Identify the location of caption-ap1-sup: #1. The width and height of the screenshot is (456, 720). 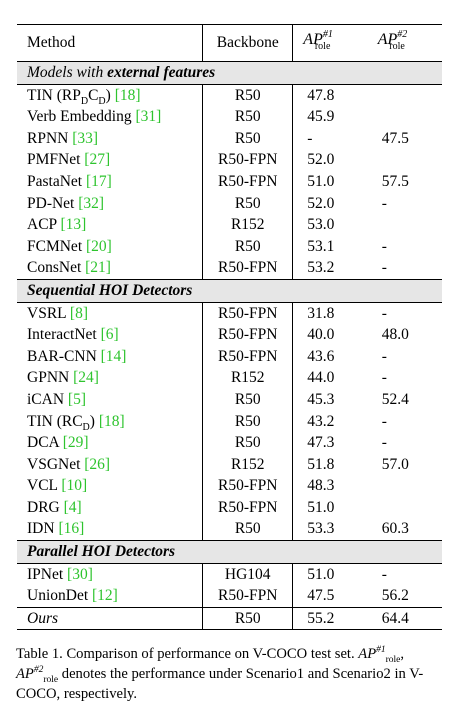
(381, 650).